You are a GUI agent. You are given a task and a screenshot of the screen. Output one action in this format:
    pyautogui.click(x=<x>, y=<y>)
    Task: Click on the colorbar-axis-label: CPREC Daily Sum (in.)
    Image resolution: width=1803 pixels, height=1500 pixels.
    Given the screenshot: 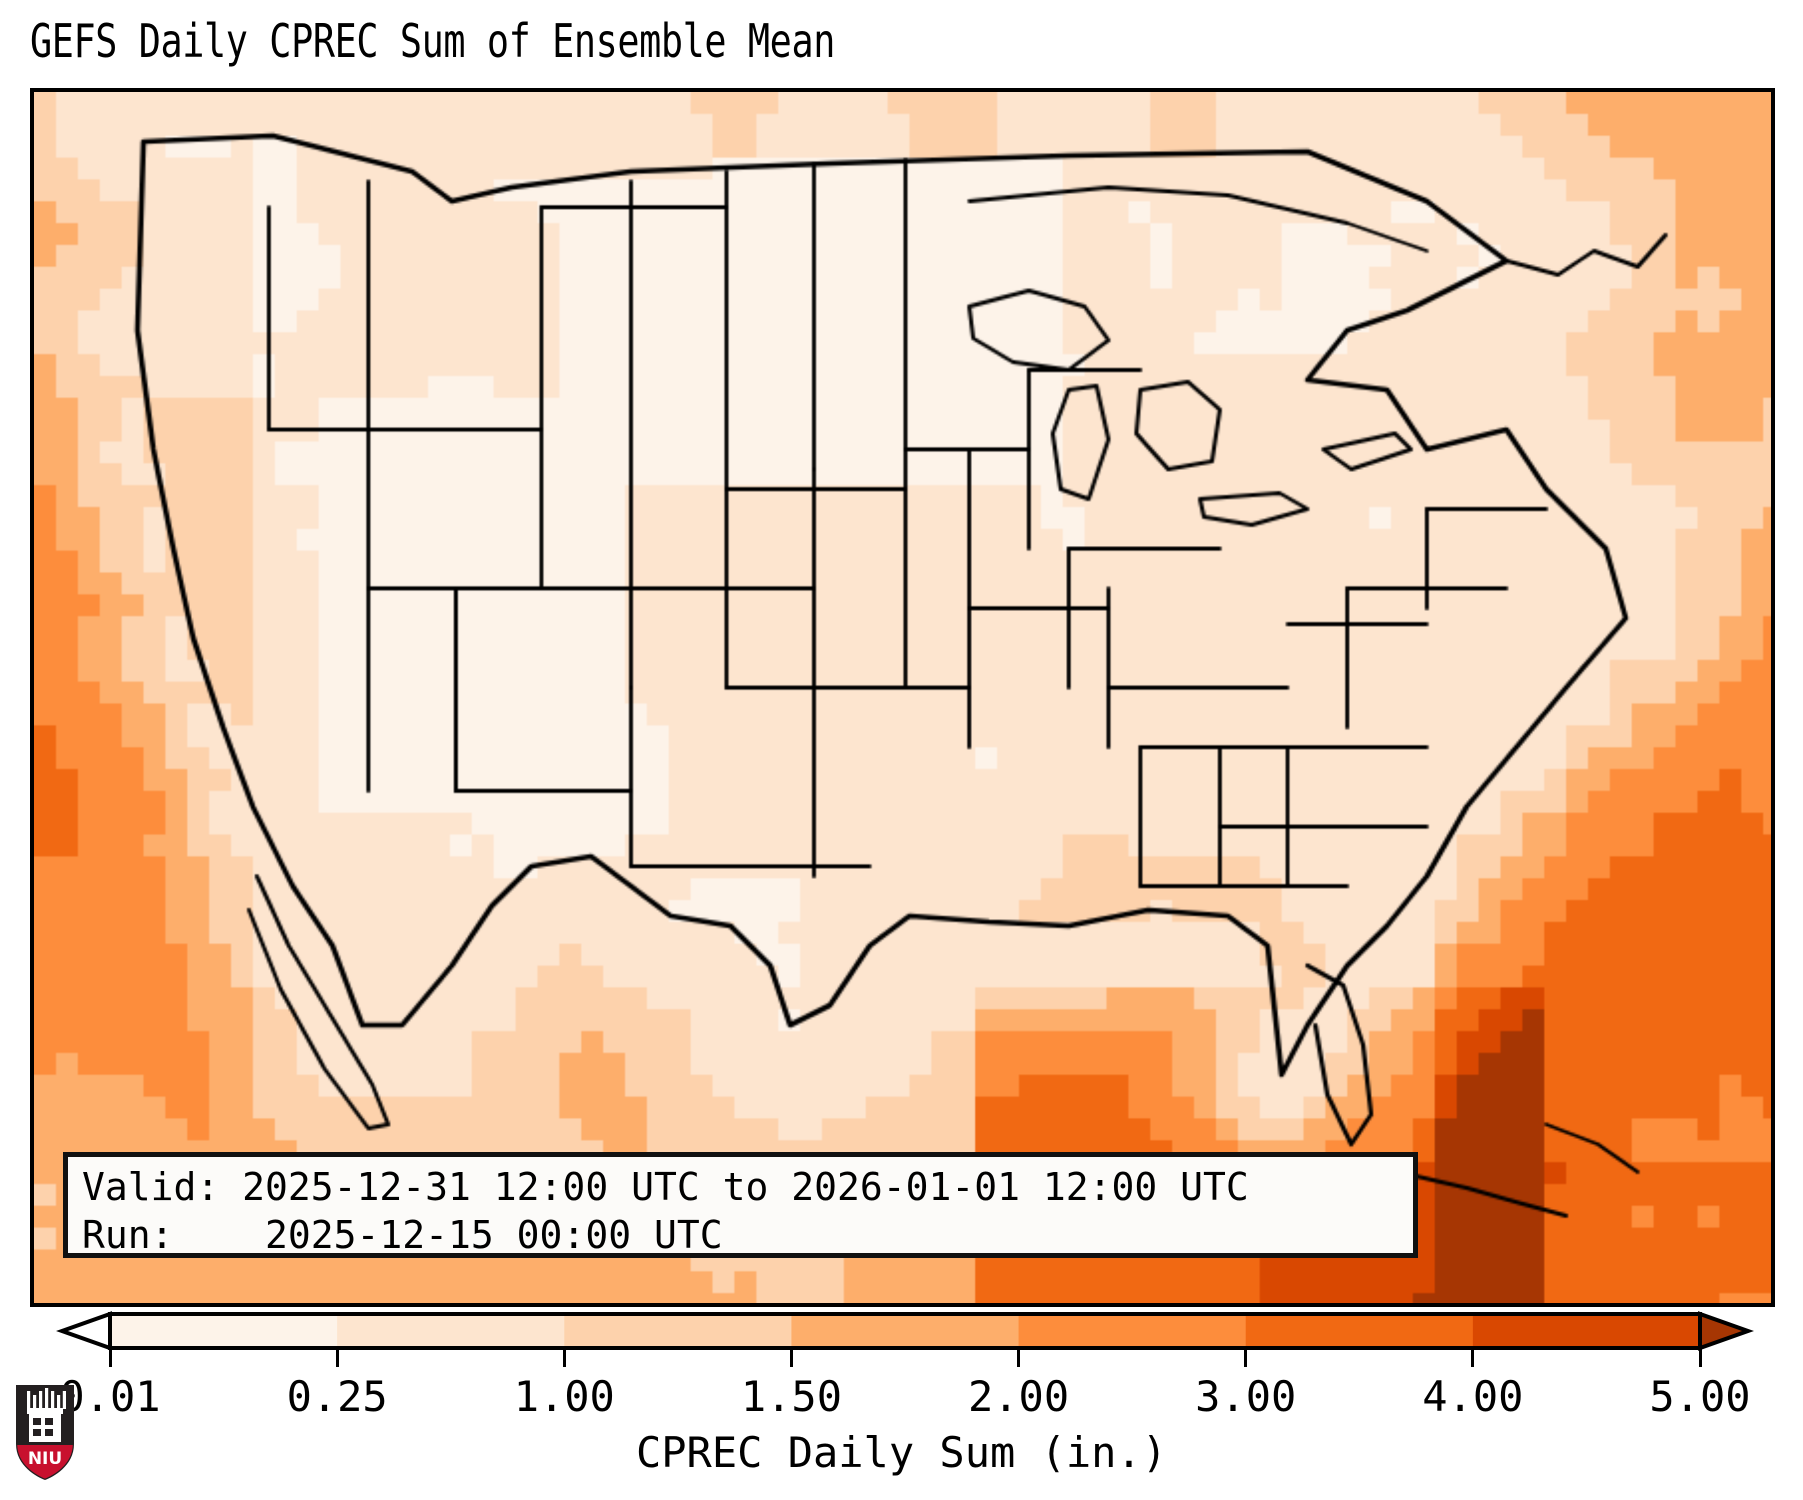 What is the action you would take?
    pyautogui.click(x=901, y=1452)
    